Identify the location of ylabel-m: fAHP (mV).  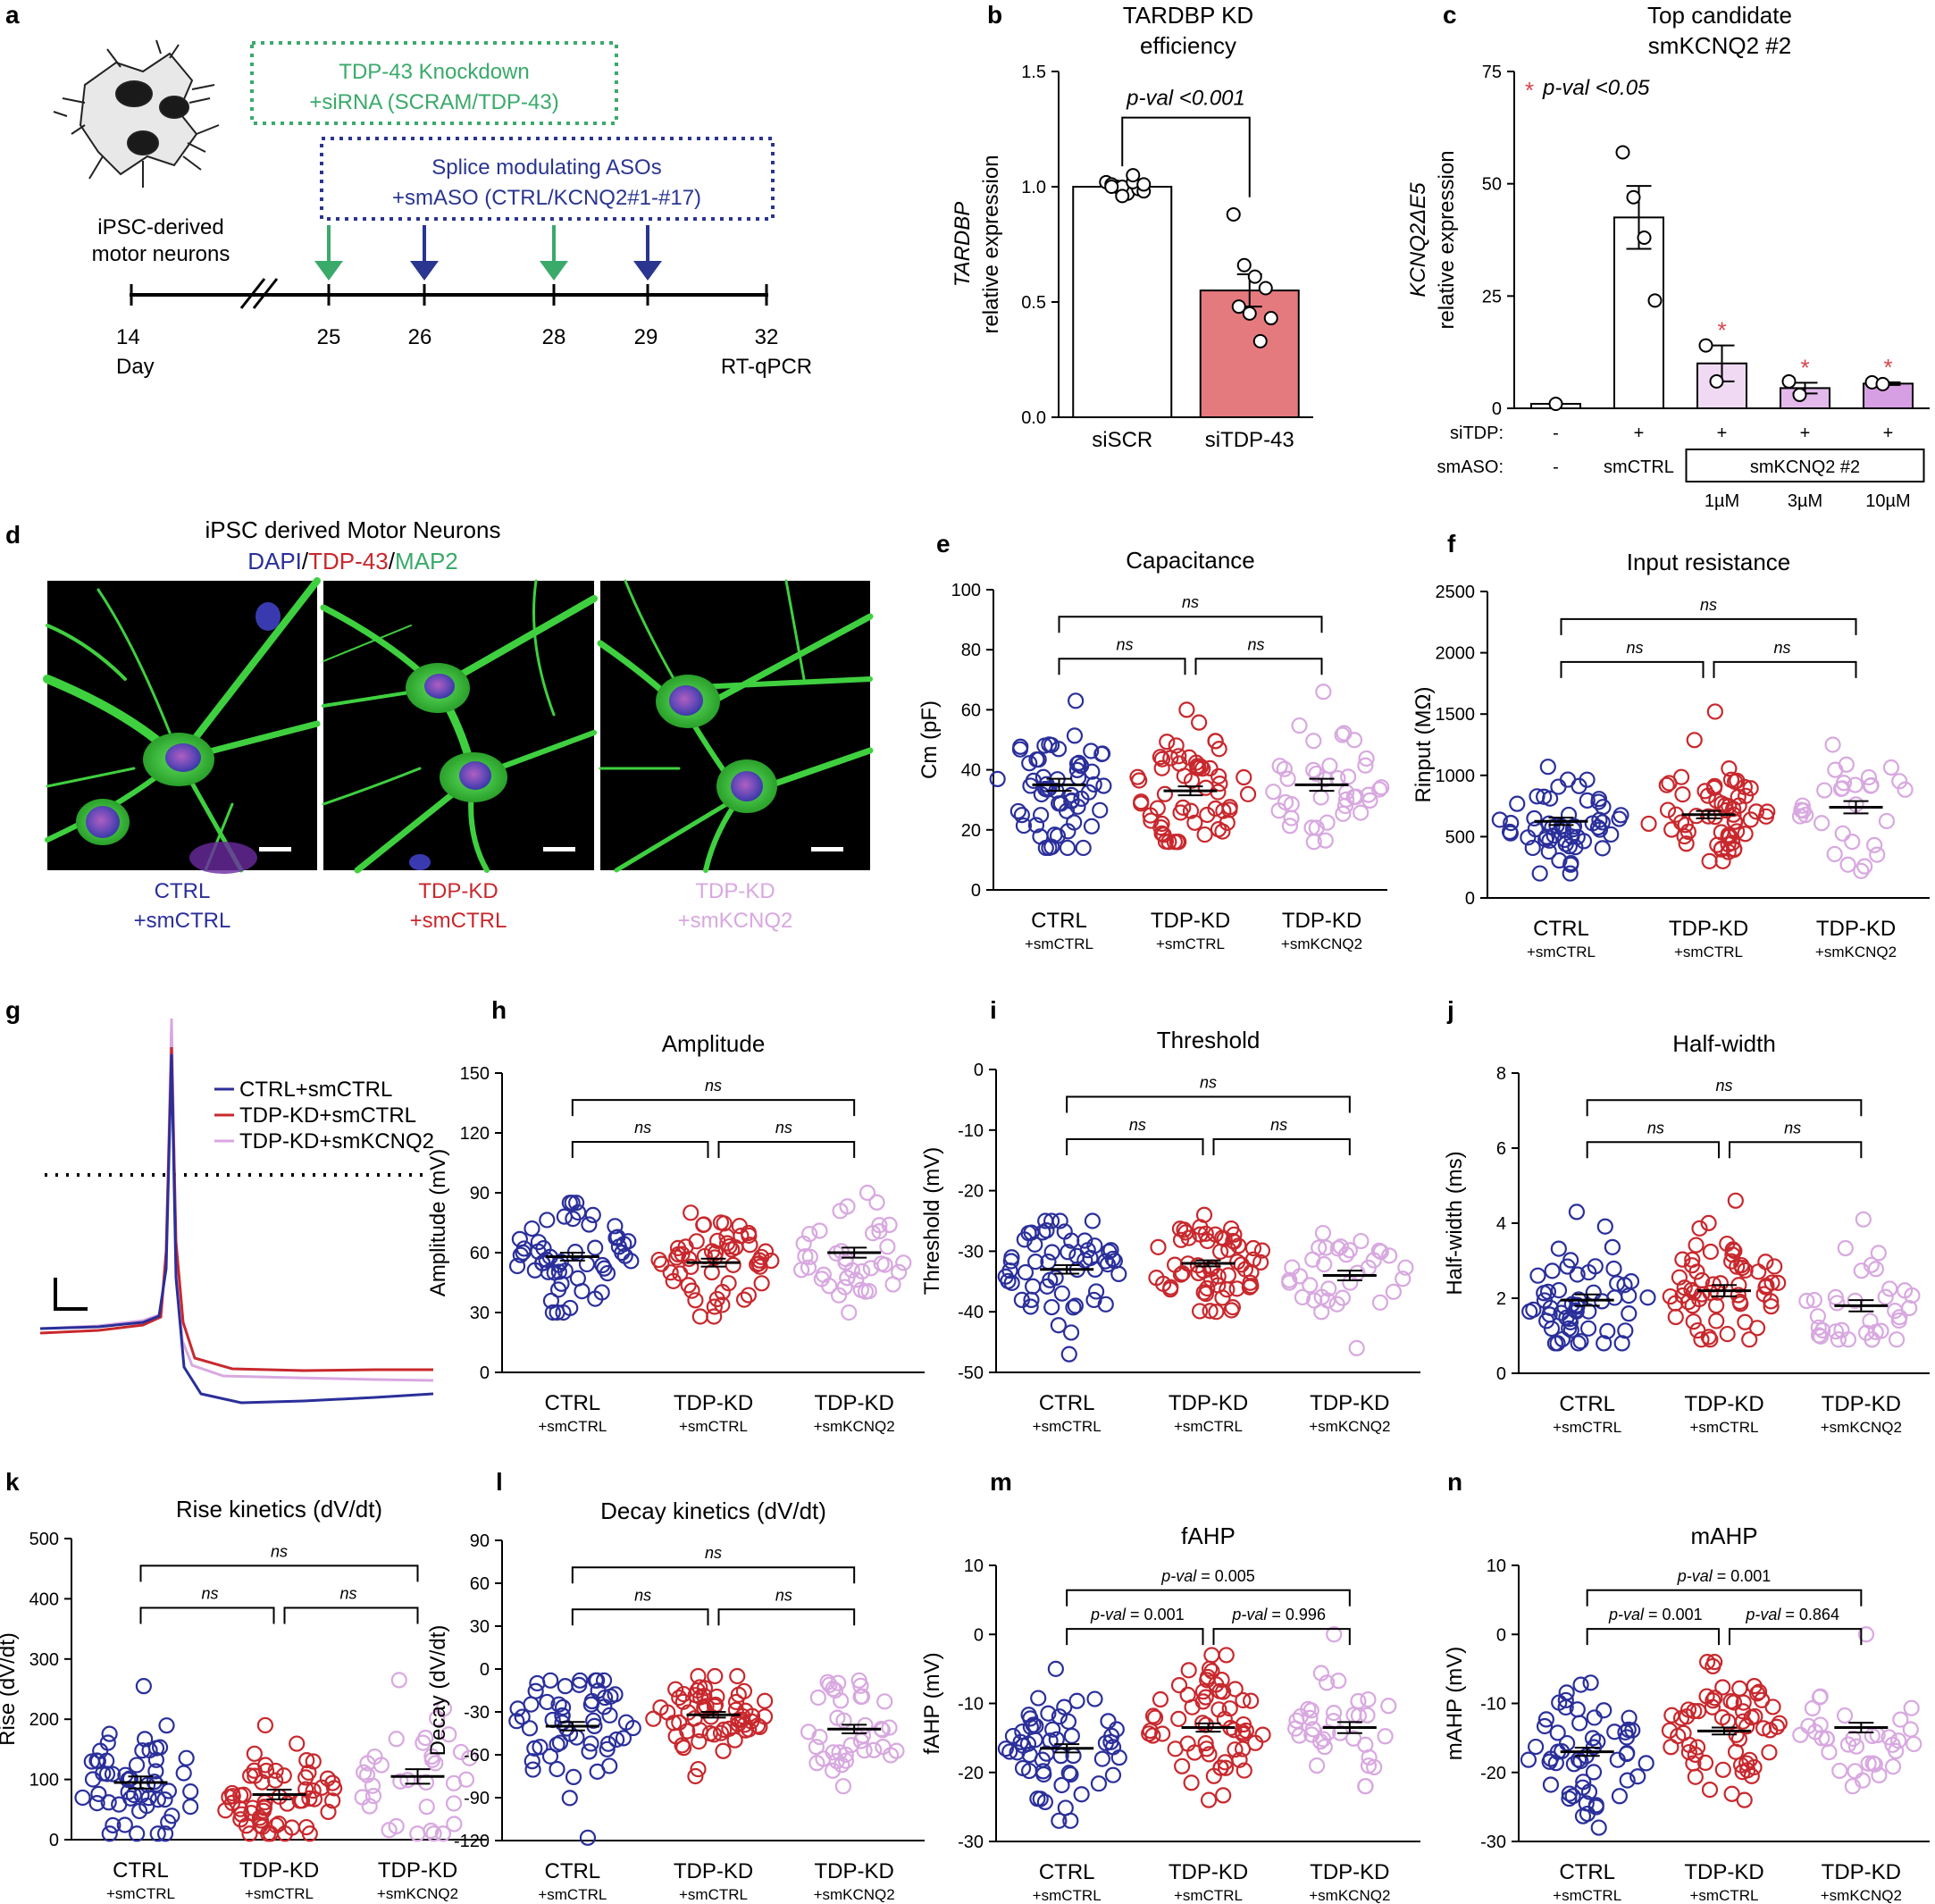
(932, 1703).